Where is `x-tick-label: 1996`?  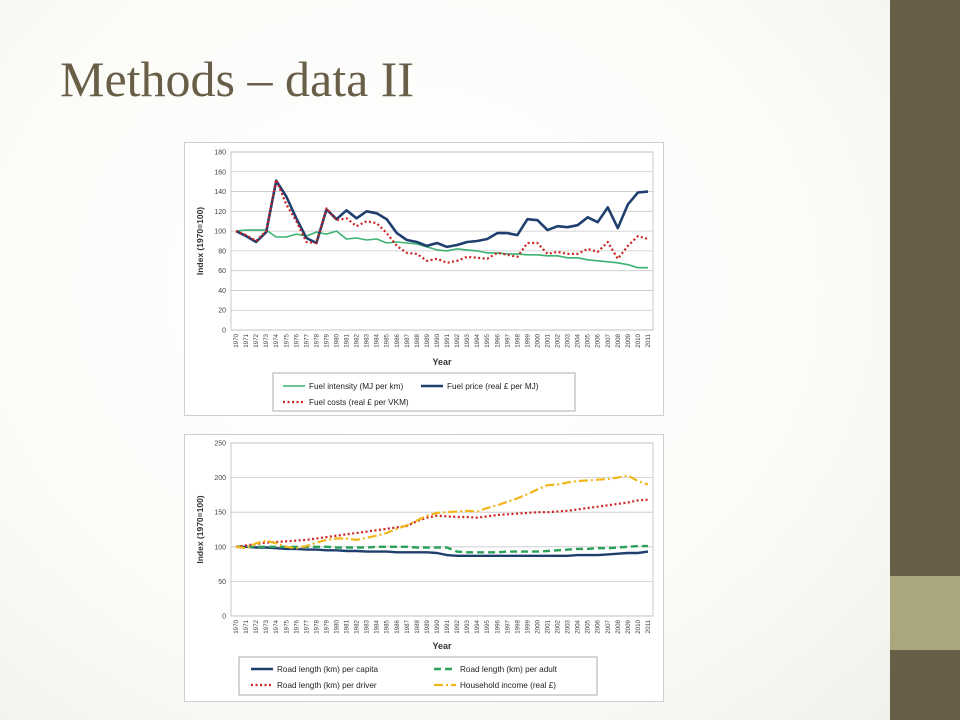 x-tick-label: 1996 is located at coordinates (497, 626).